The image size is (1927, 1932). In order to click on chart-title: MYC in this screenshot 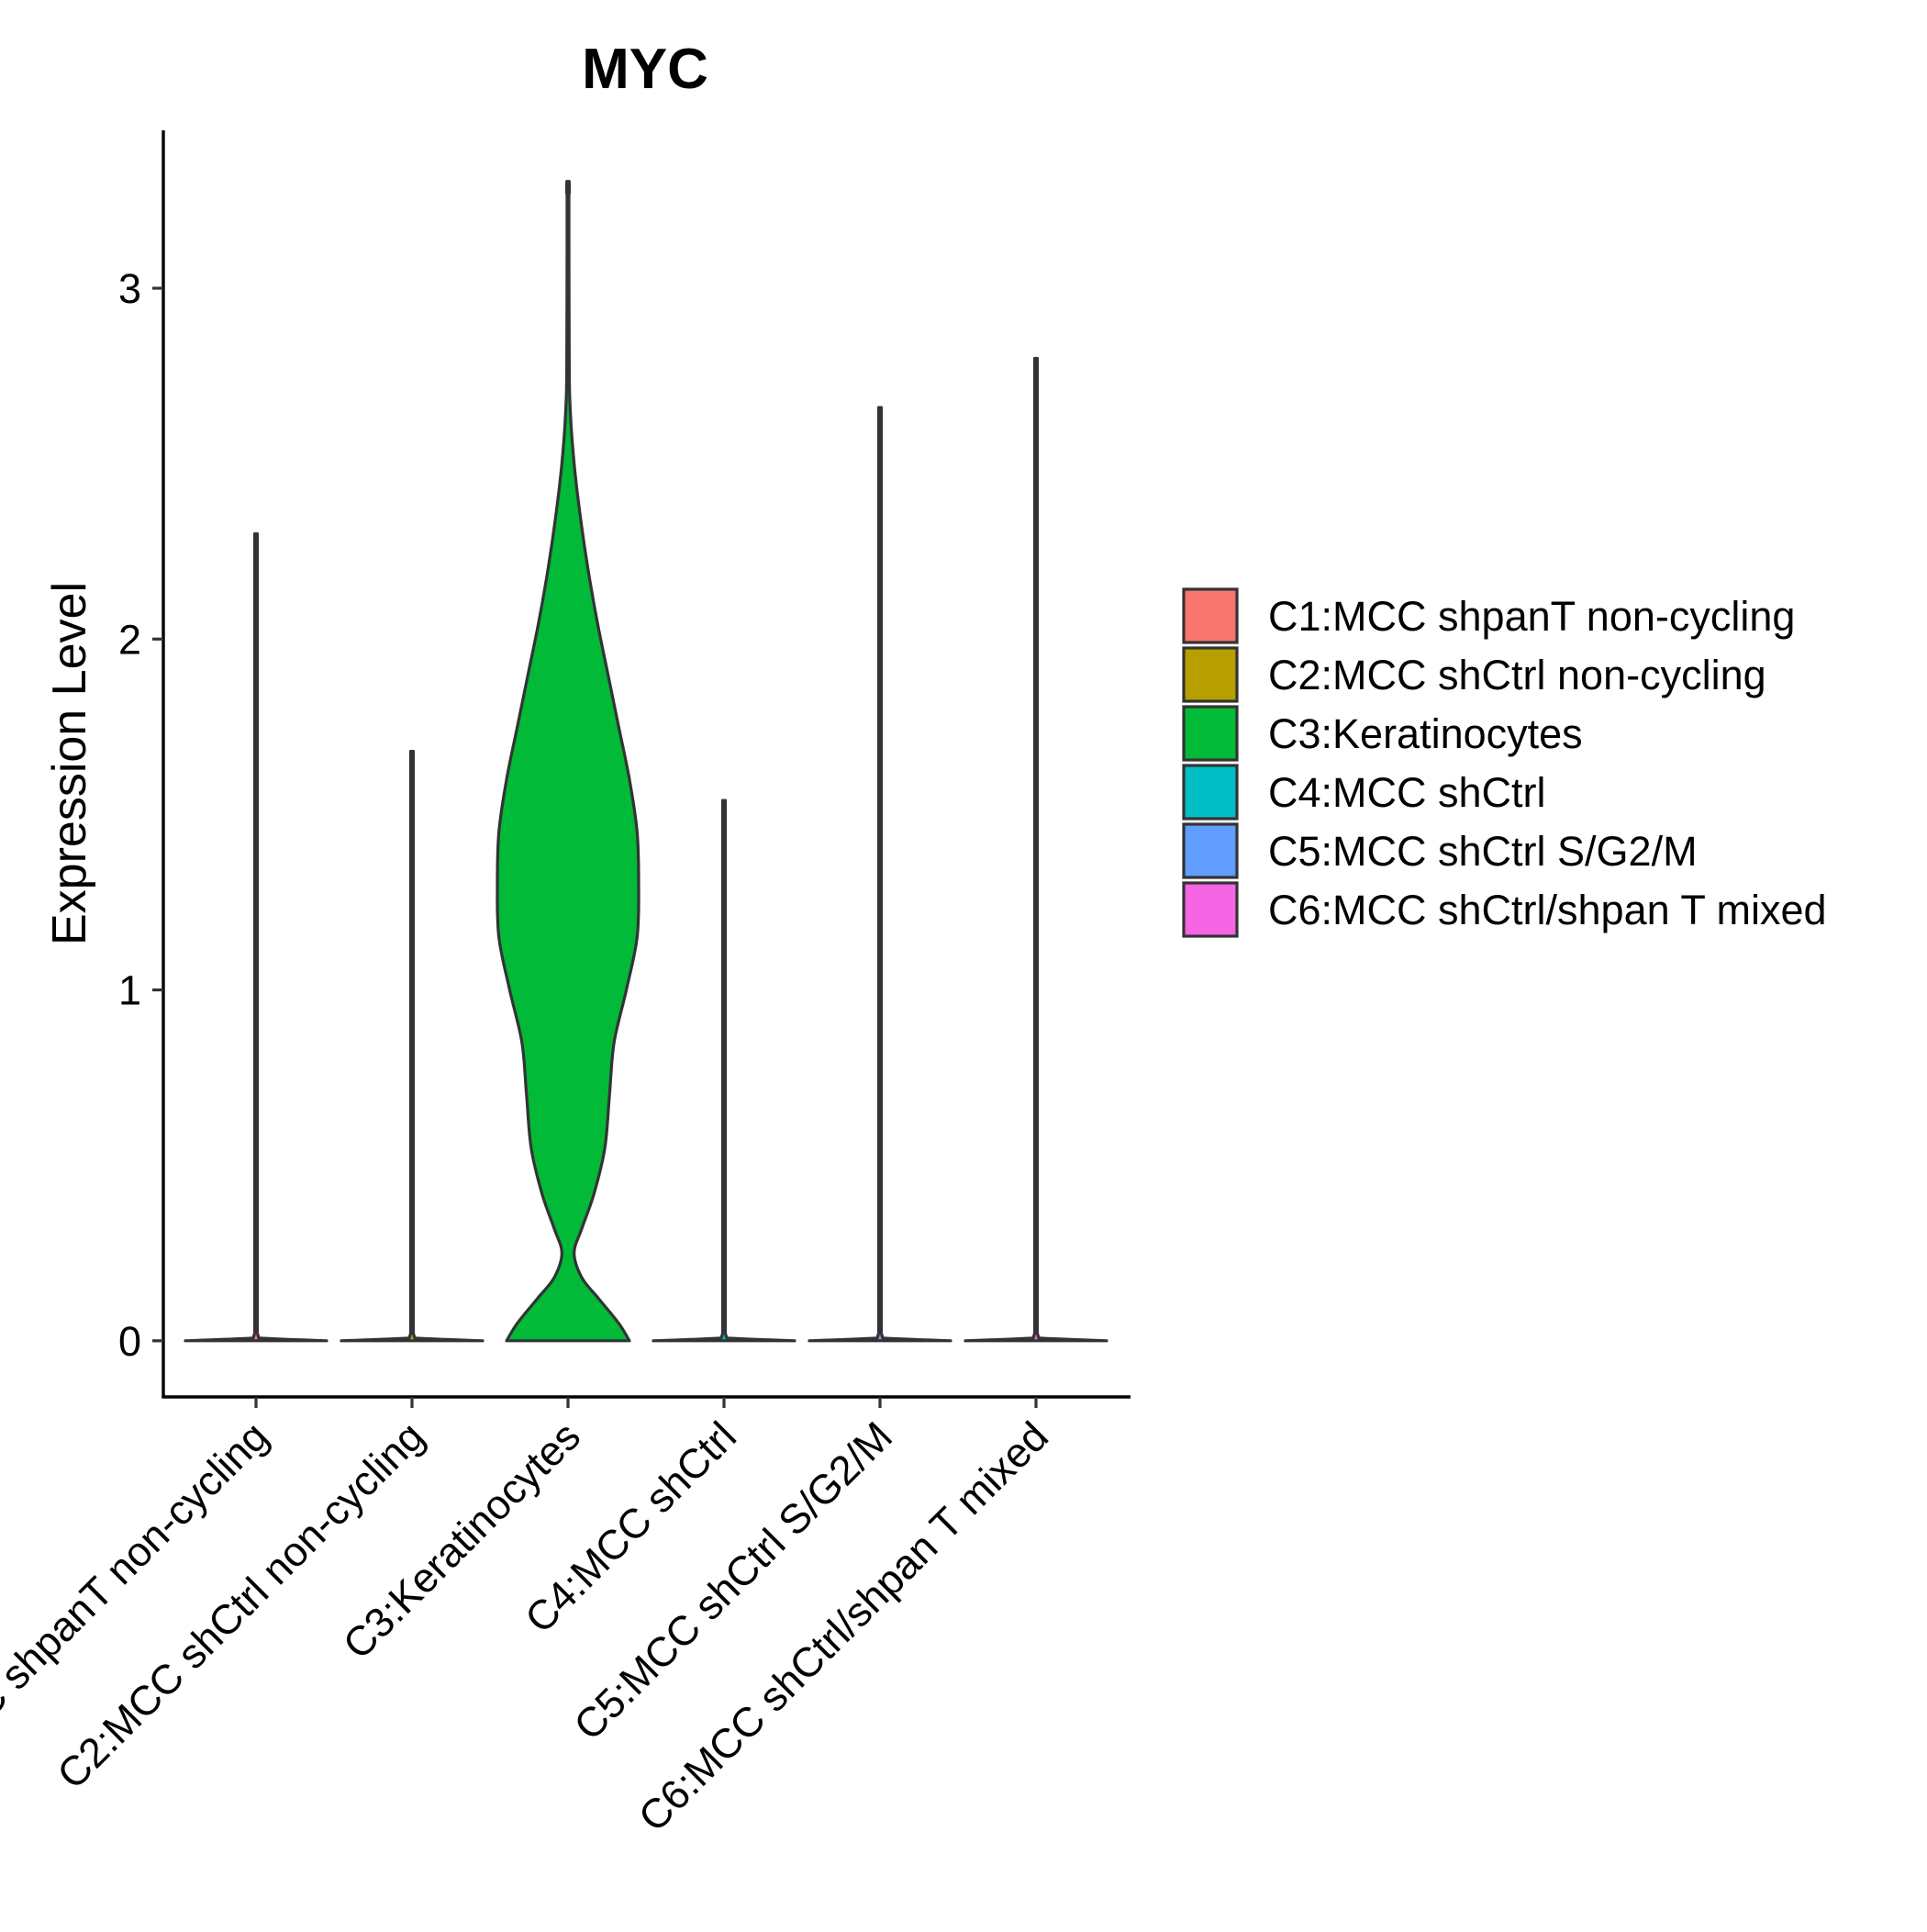, I will do `click(645, 69)`.